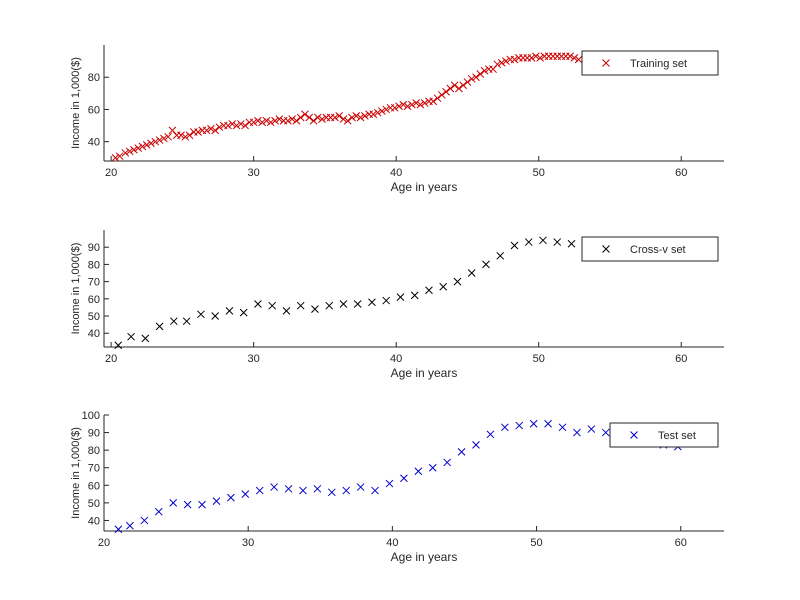 This screenshot has height=600, width=800. I want to click on legend-label: Cross-v set, so click(658, 250).